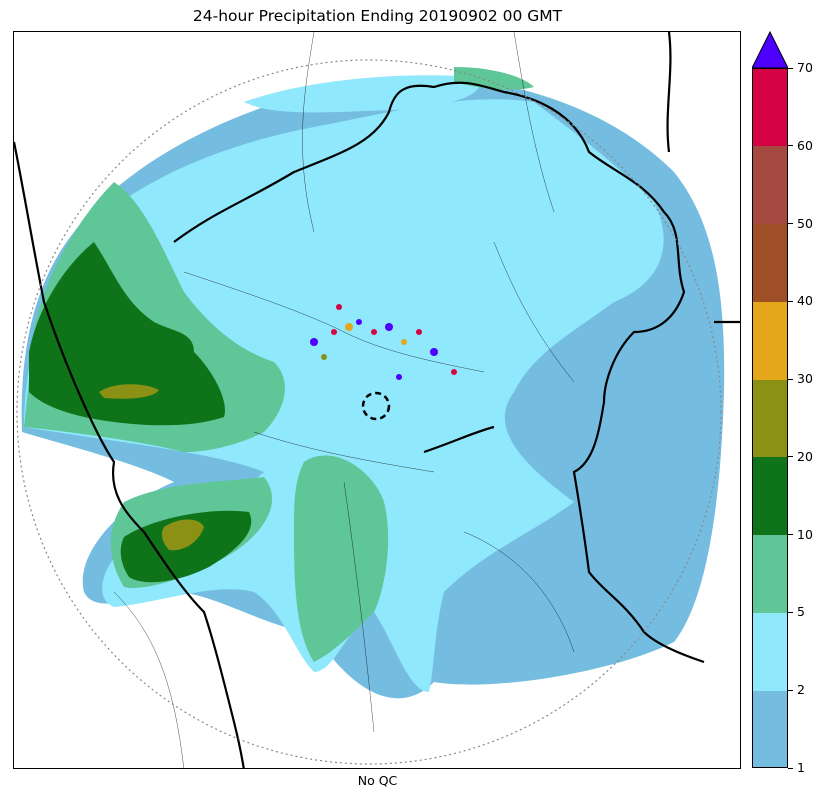 This screenshot has width=825, height=797. I want to click on colorbar, so click(770, 400).